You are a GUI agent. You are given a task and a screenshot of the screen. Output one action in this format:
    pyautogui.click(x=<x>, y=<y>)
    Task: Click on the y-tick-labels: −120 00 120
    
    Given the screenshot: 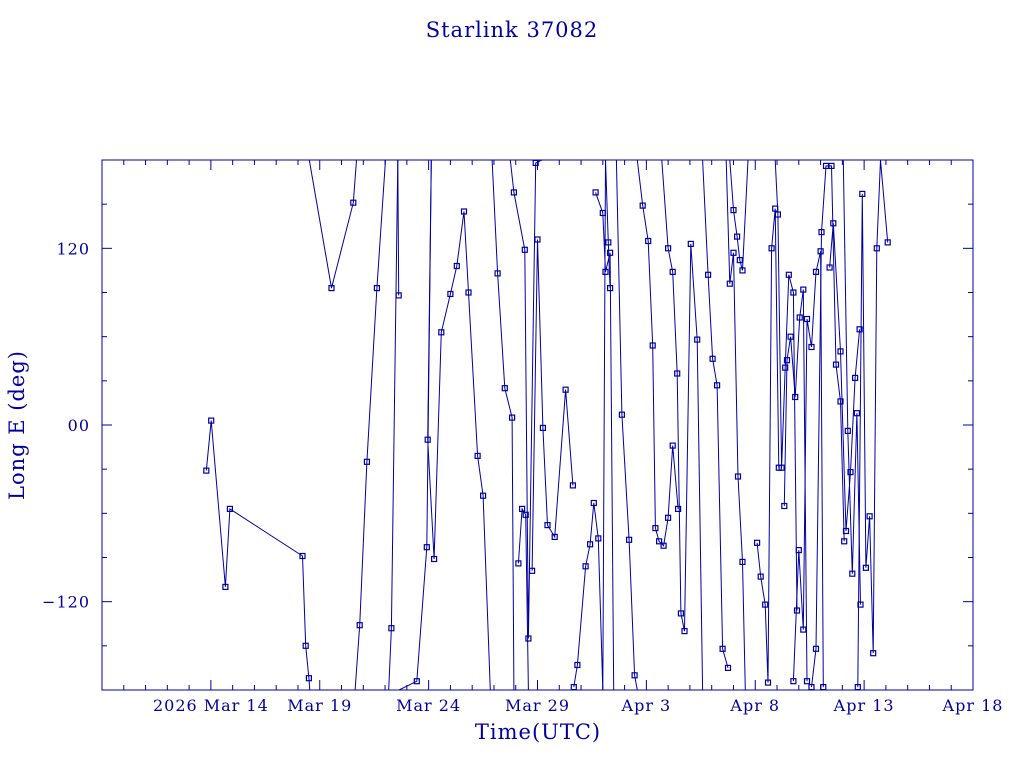 What is the action you would take?
    pyautogui.click(x=66, y=425)
    